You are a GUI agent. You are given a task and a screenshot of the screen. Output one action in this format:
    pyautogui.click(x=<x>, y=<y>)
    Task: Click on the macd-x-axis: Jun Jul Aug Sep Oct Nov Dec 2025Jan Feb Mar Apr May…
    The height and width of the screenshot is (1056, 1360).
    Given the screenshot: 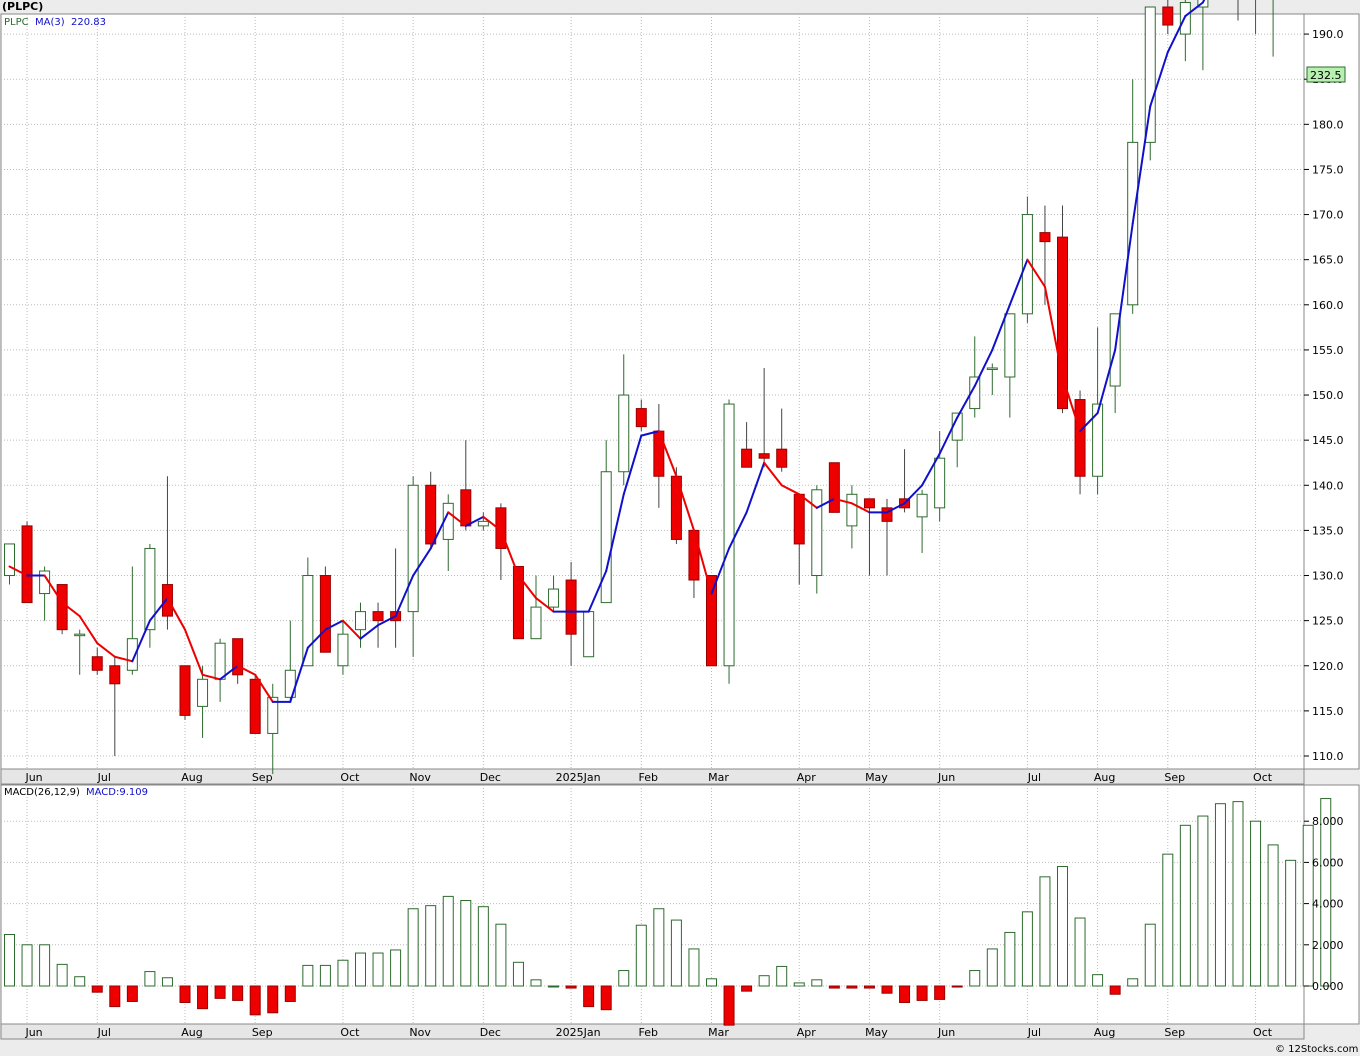 What is the action you would take?
    pyautogui.click(x=648, y=1032)
    